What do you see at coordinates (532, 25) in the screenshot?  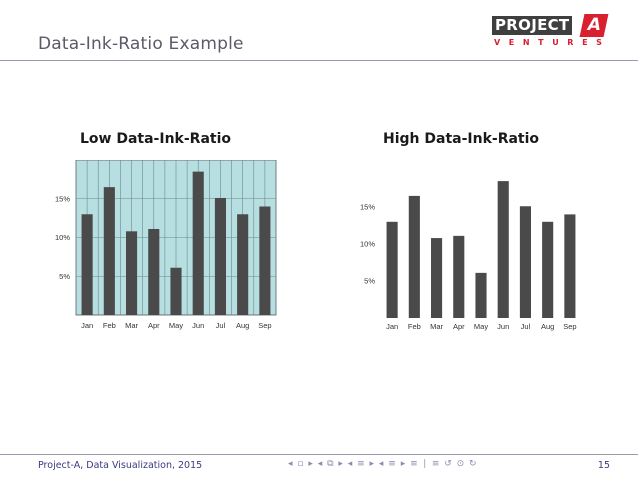 I see `logo-word: PROJECT` at bounding box center [532, 25].